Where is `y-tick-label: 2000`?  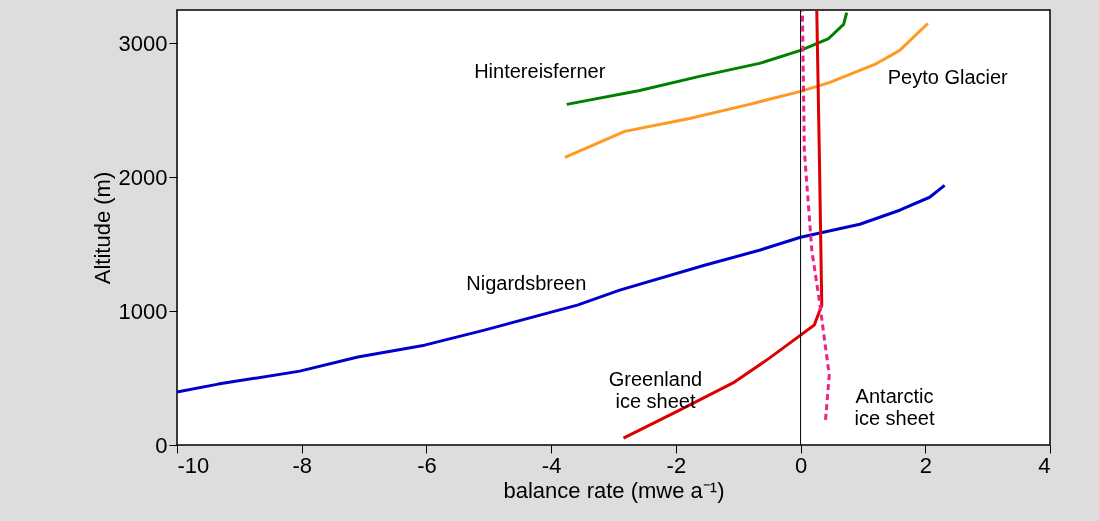
y-tick-label: 2000 is located at coordinates (143, 177).